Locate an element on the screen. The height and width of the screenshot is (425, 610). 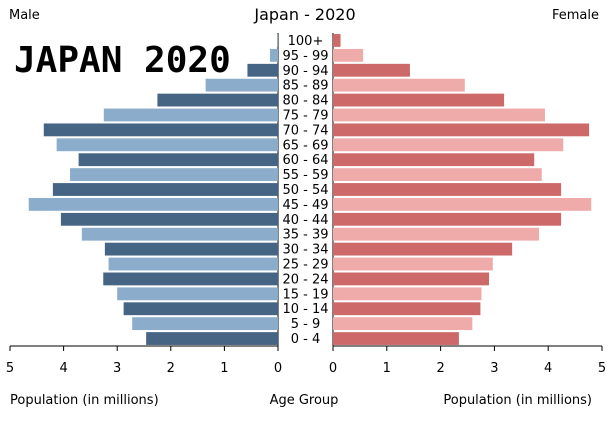
age-group-label: 70 - 74 is located at coordinates (305, 130).